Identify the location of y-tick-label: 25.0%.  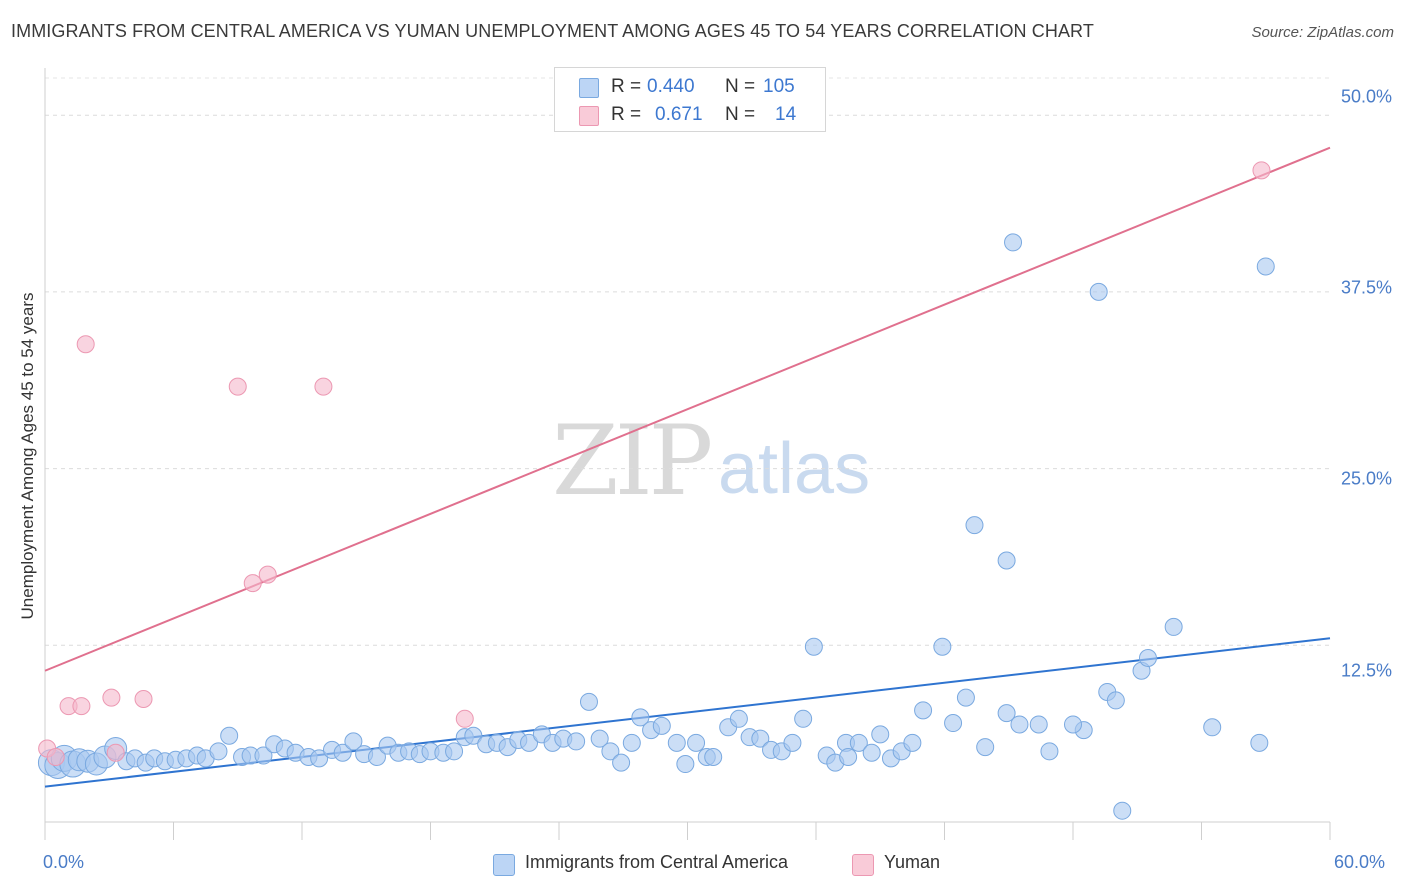
(1366, 478).